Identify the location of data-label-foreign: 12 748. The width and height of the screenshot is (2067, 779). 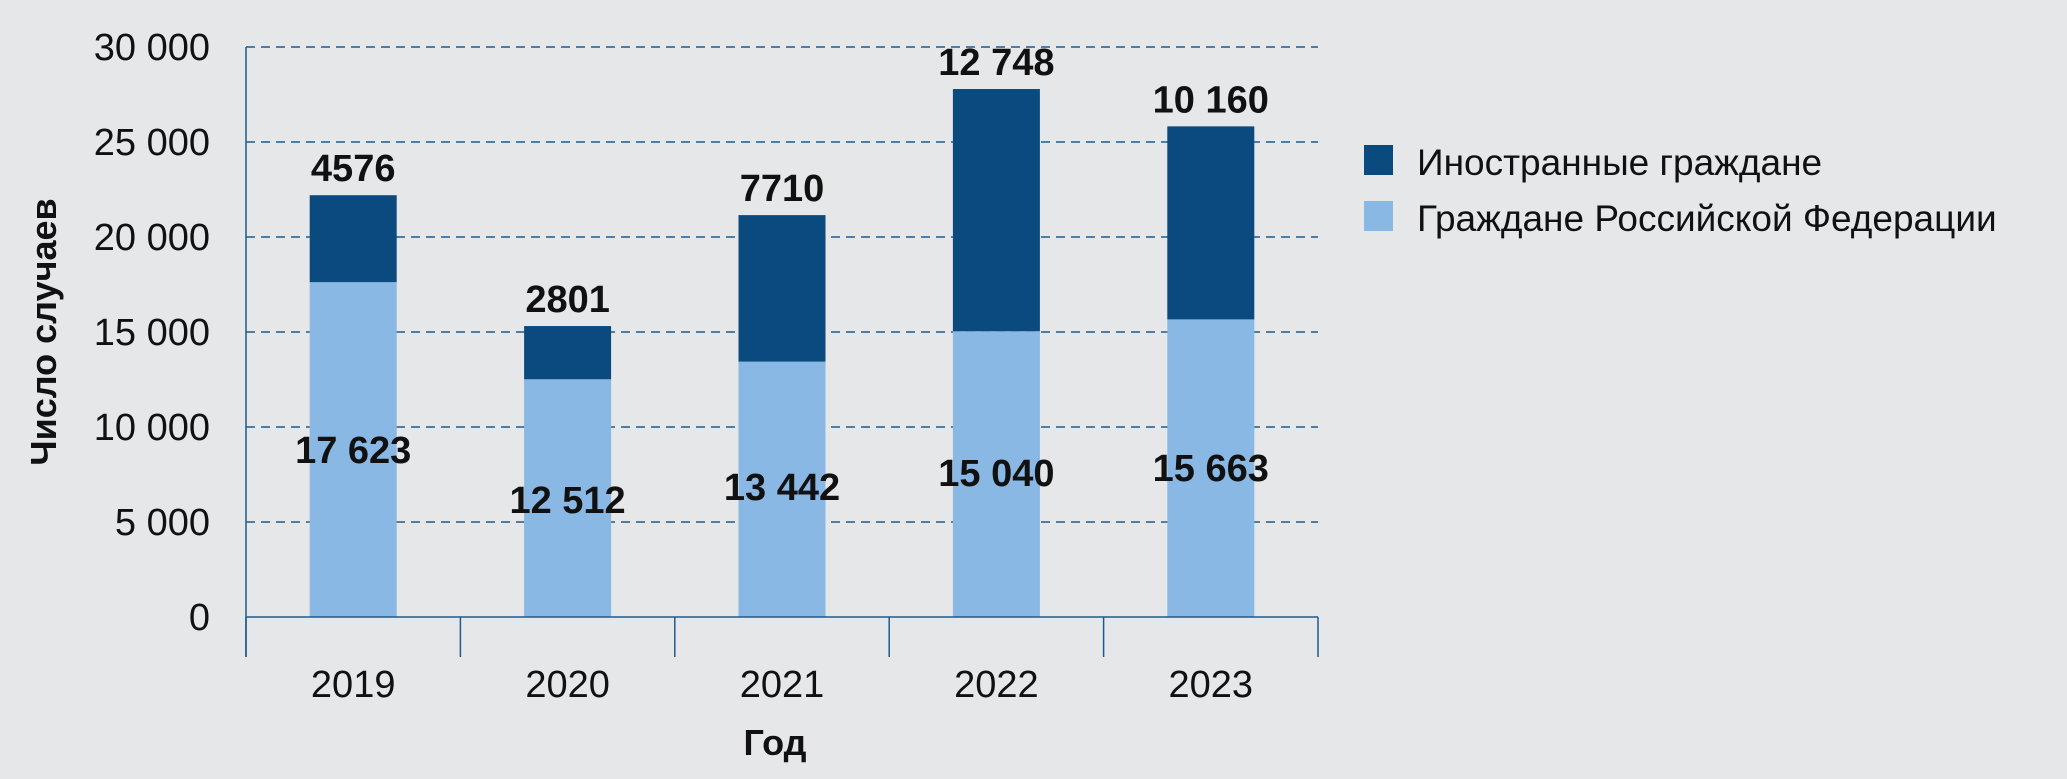
(996, 63).